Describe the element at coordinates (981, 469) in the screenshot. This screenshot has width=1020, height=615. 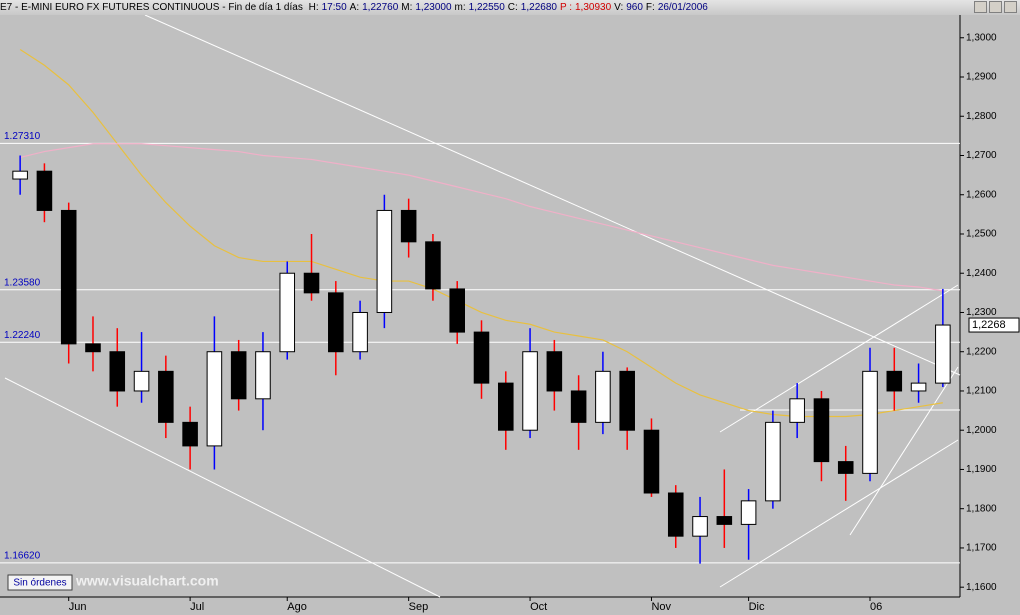
I see `y-tick-label: 1,1900` at that location.